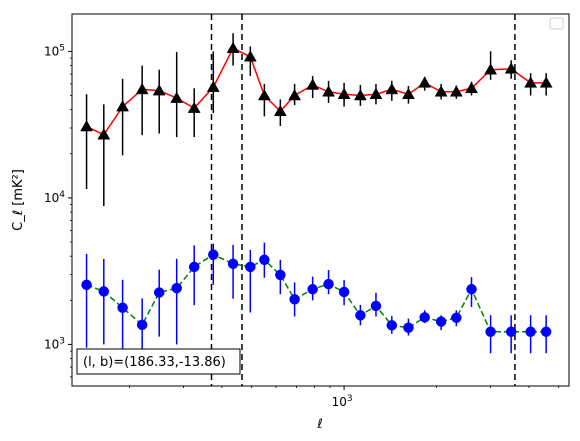 Image resolution: width=580 pixels, height=441 pixels. Describe the element at coordinates (18, 200) in the screenshot. I see `y-axis-label: C_ℓ [mK²]` at that location.